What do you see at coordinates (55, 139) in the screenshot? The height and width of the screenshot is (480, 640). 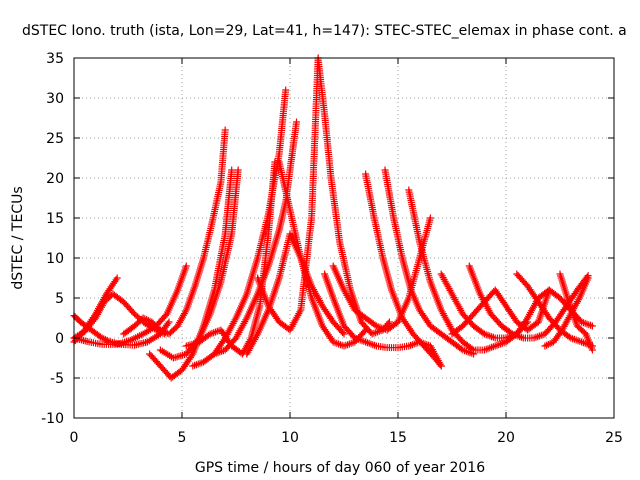 I see `y-tick-label: 25` at bounding box center [55, 139].